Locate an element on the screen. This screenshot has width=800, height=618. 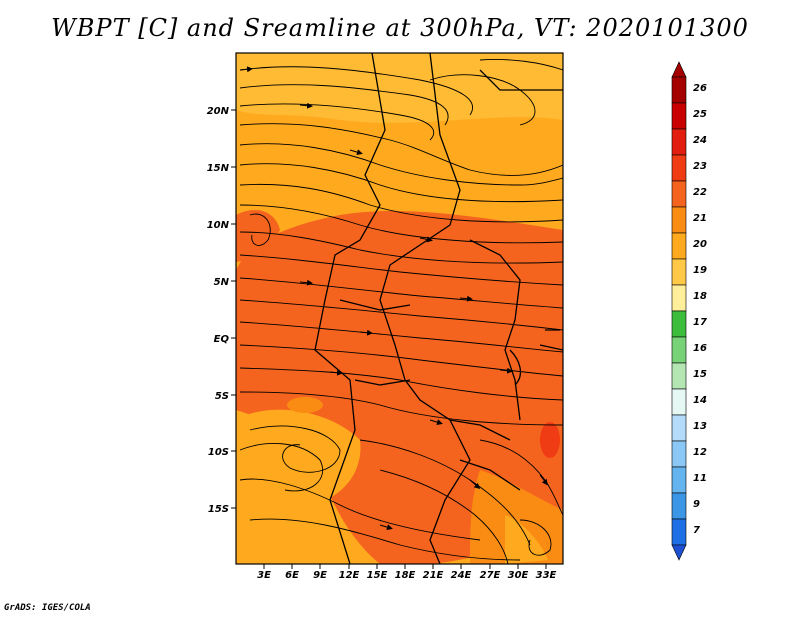
colorbar: 26 25 24 23 22 21 20 19 18 17 16 15 14 13 12 11 9 7 is located at coordinates (689, 311).